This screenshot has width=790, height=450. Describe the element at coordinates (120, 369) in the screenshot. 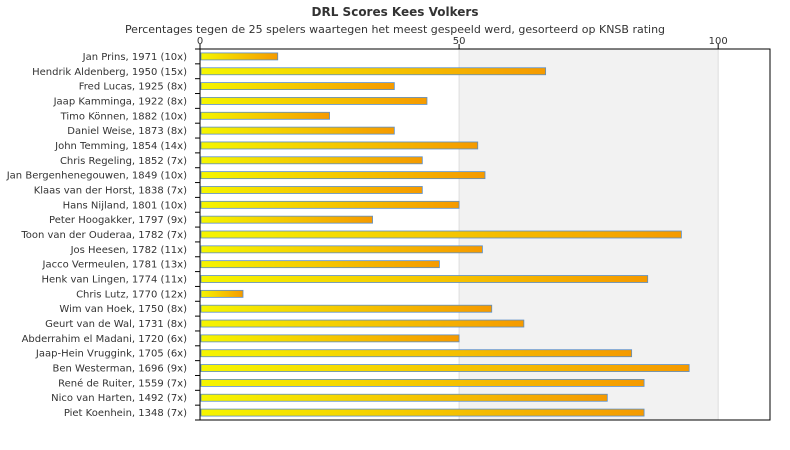

I see `category-label: Ben Westerman, 1696 (9x)` at that location.